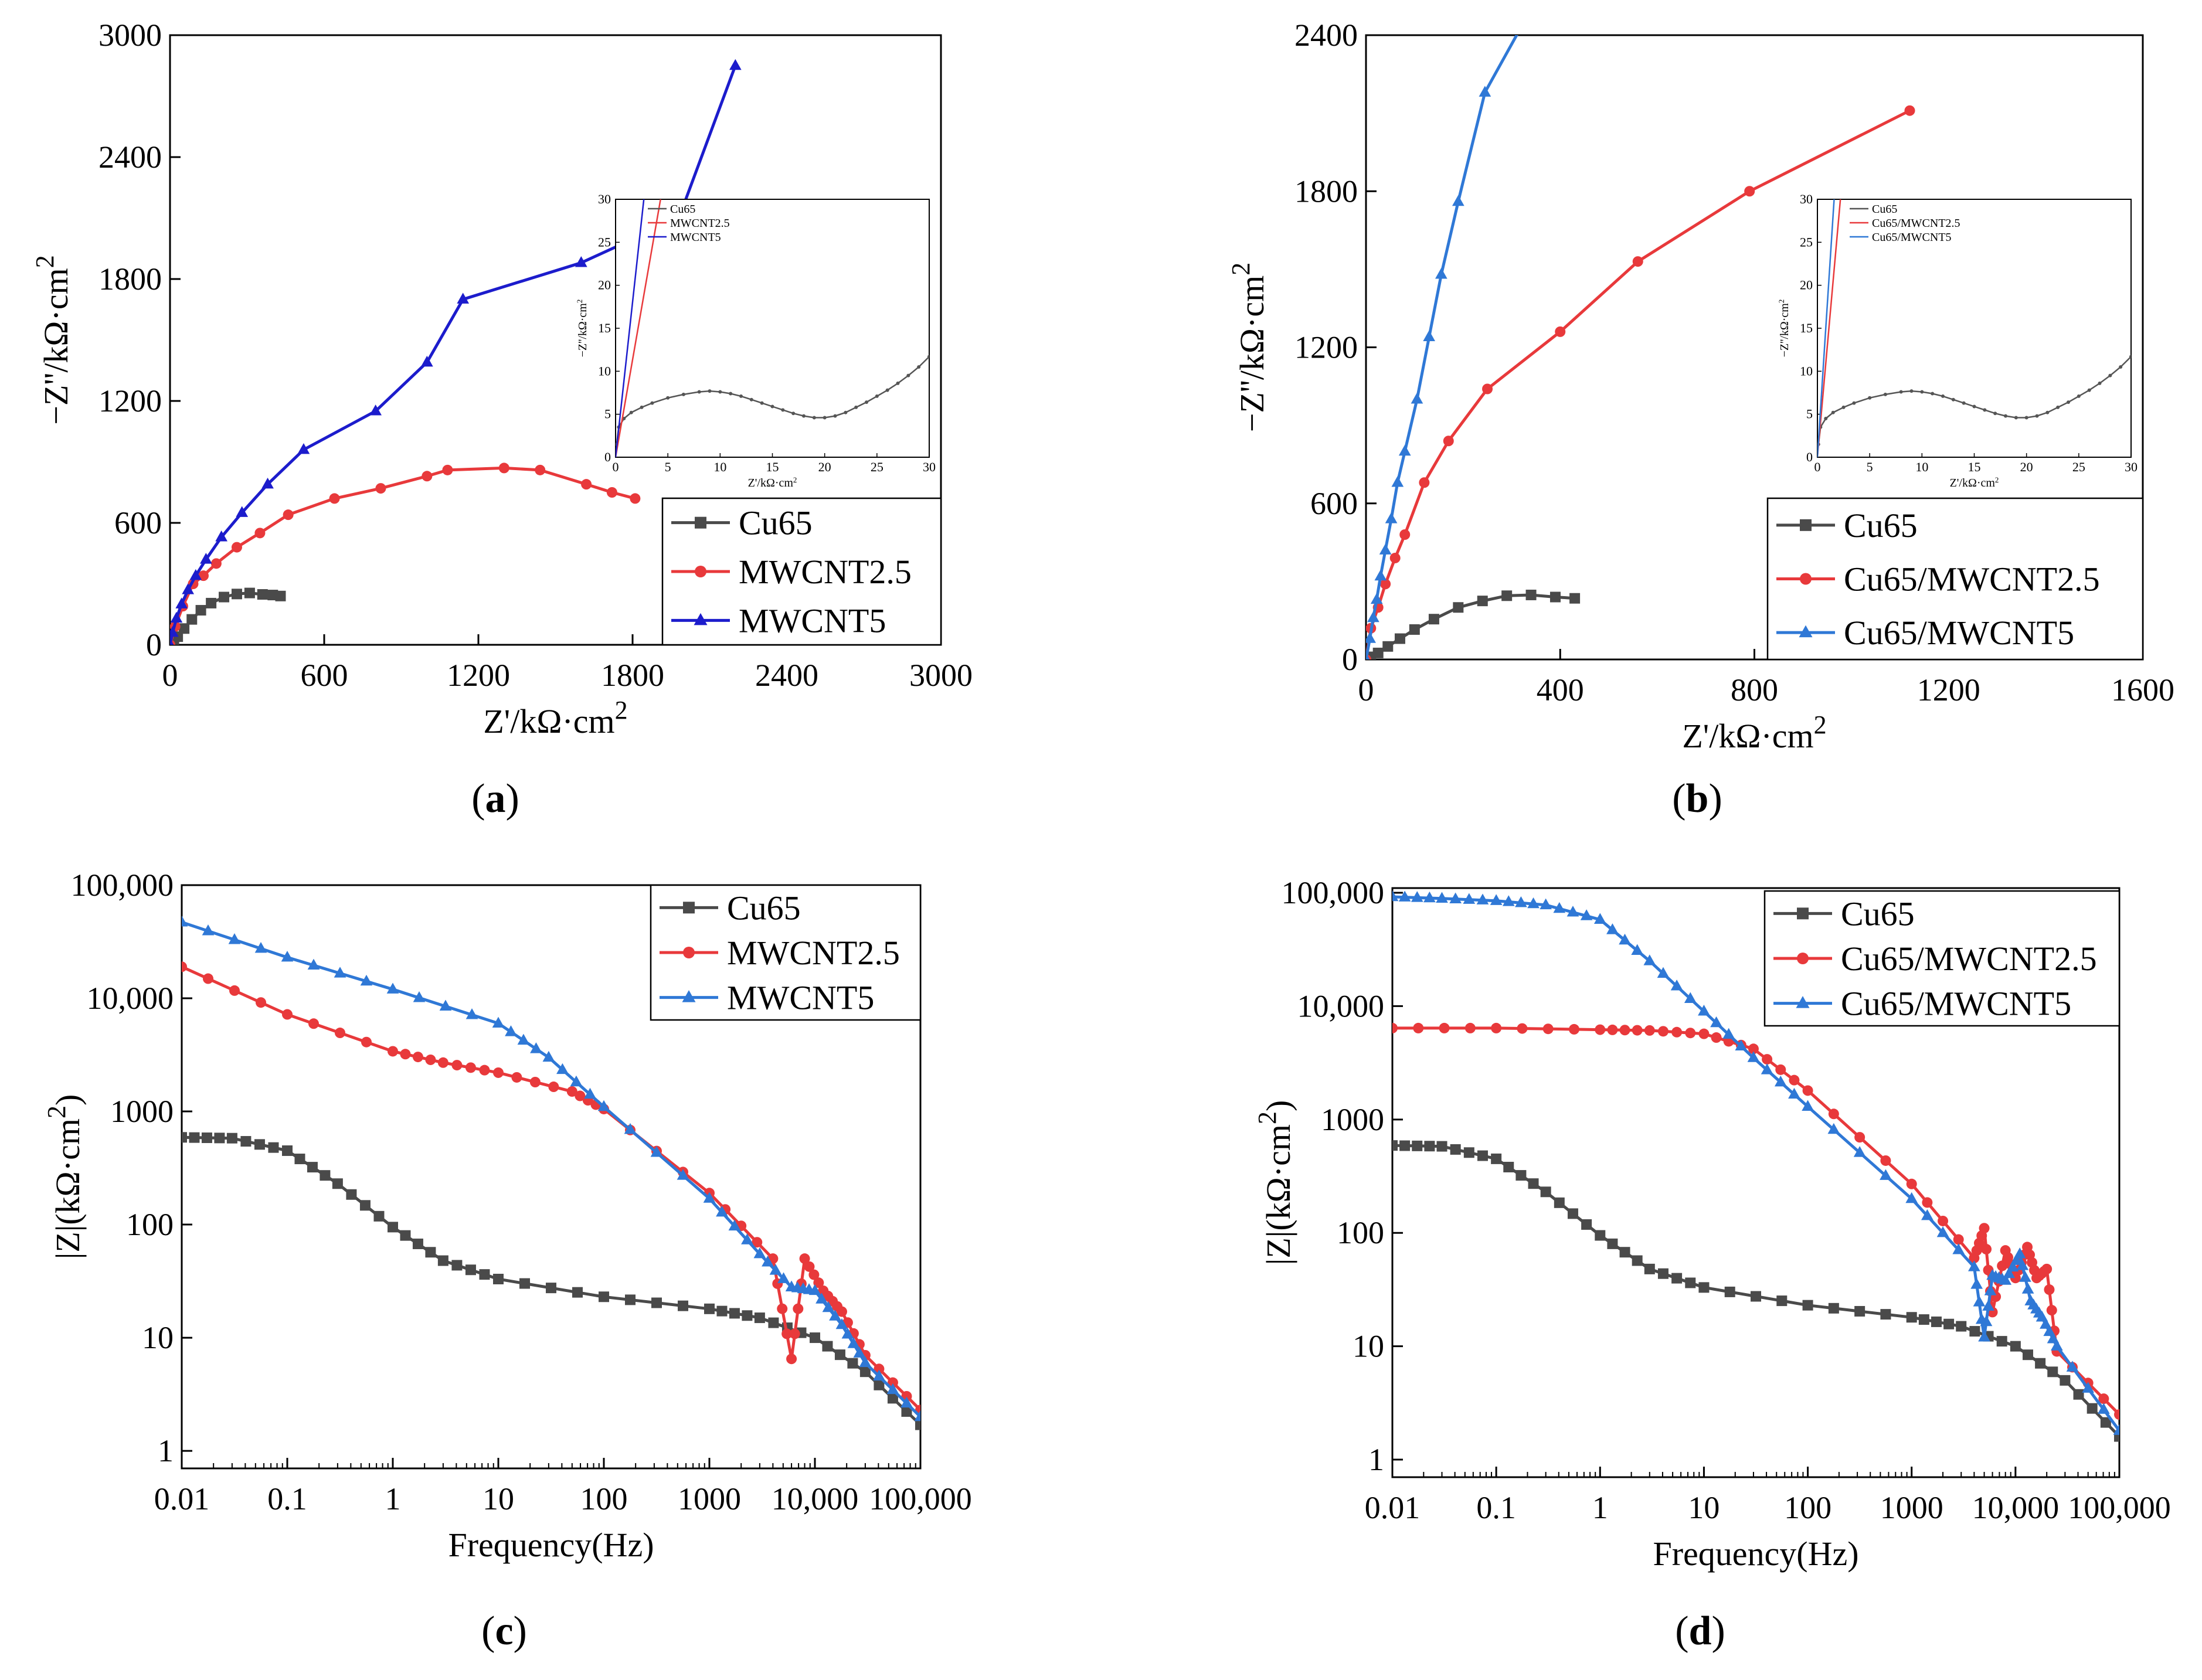 This screenshot has height=1680, width=2202. Describe the element at coordinates (1326, 348) in the screenshot. I see `panel-b-ytick-label: 1200` at that location.